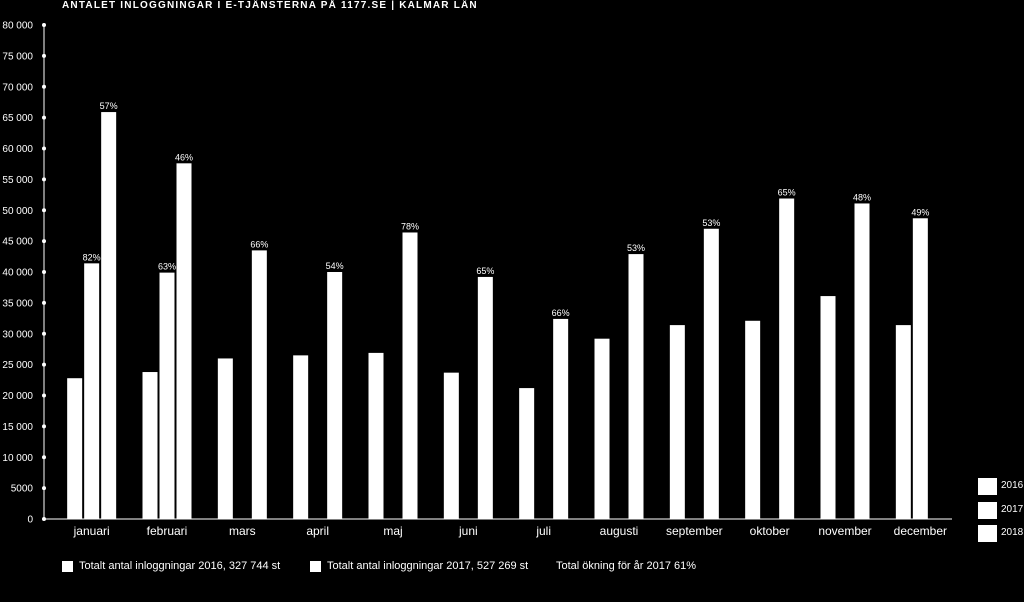 This screenshot has width=1024, height=602. Describe the element at coordinates (30, 520) in the screenshot. I see `y-tick-label: 0` at that location.